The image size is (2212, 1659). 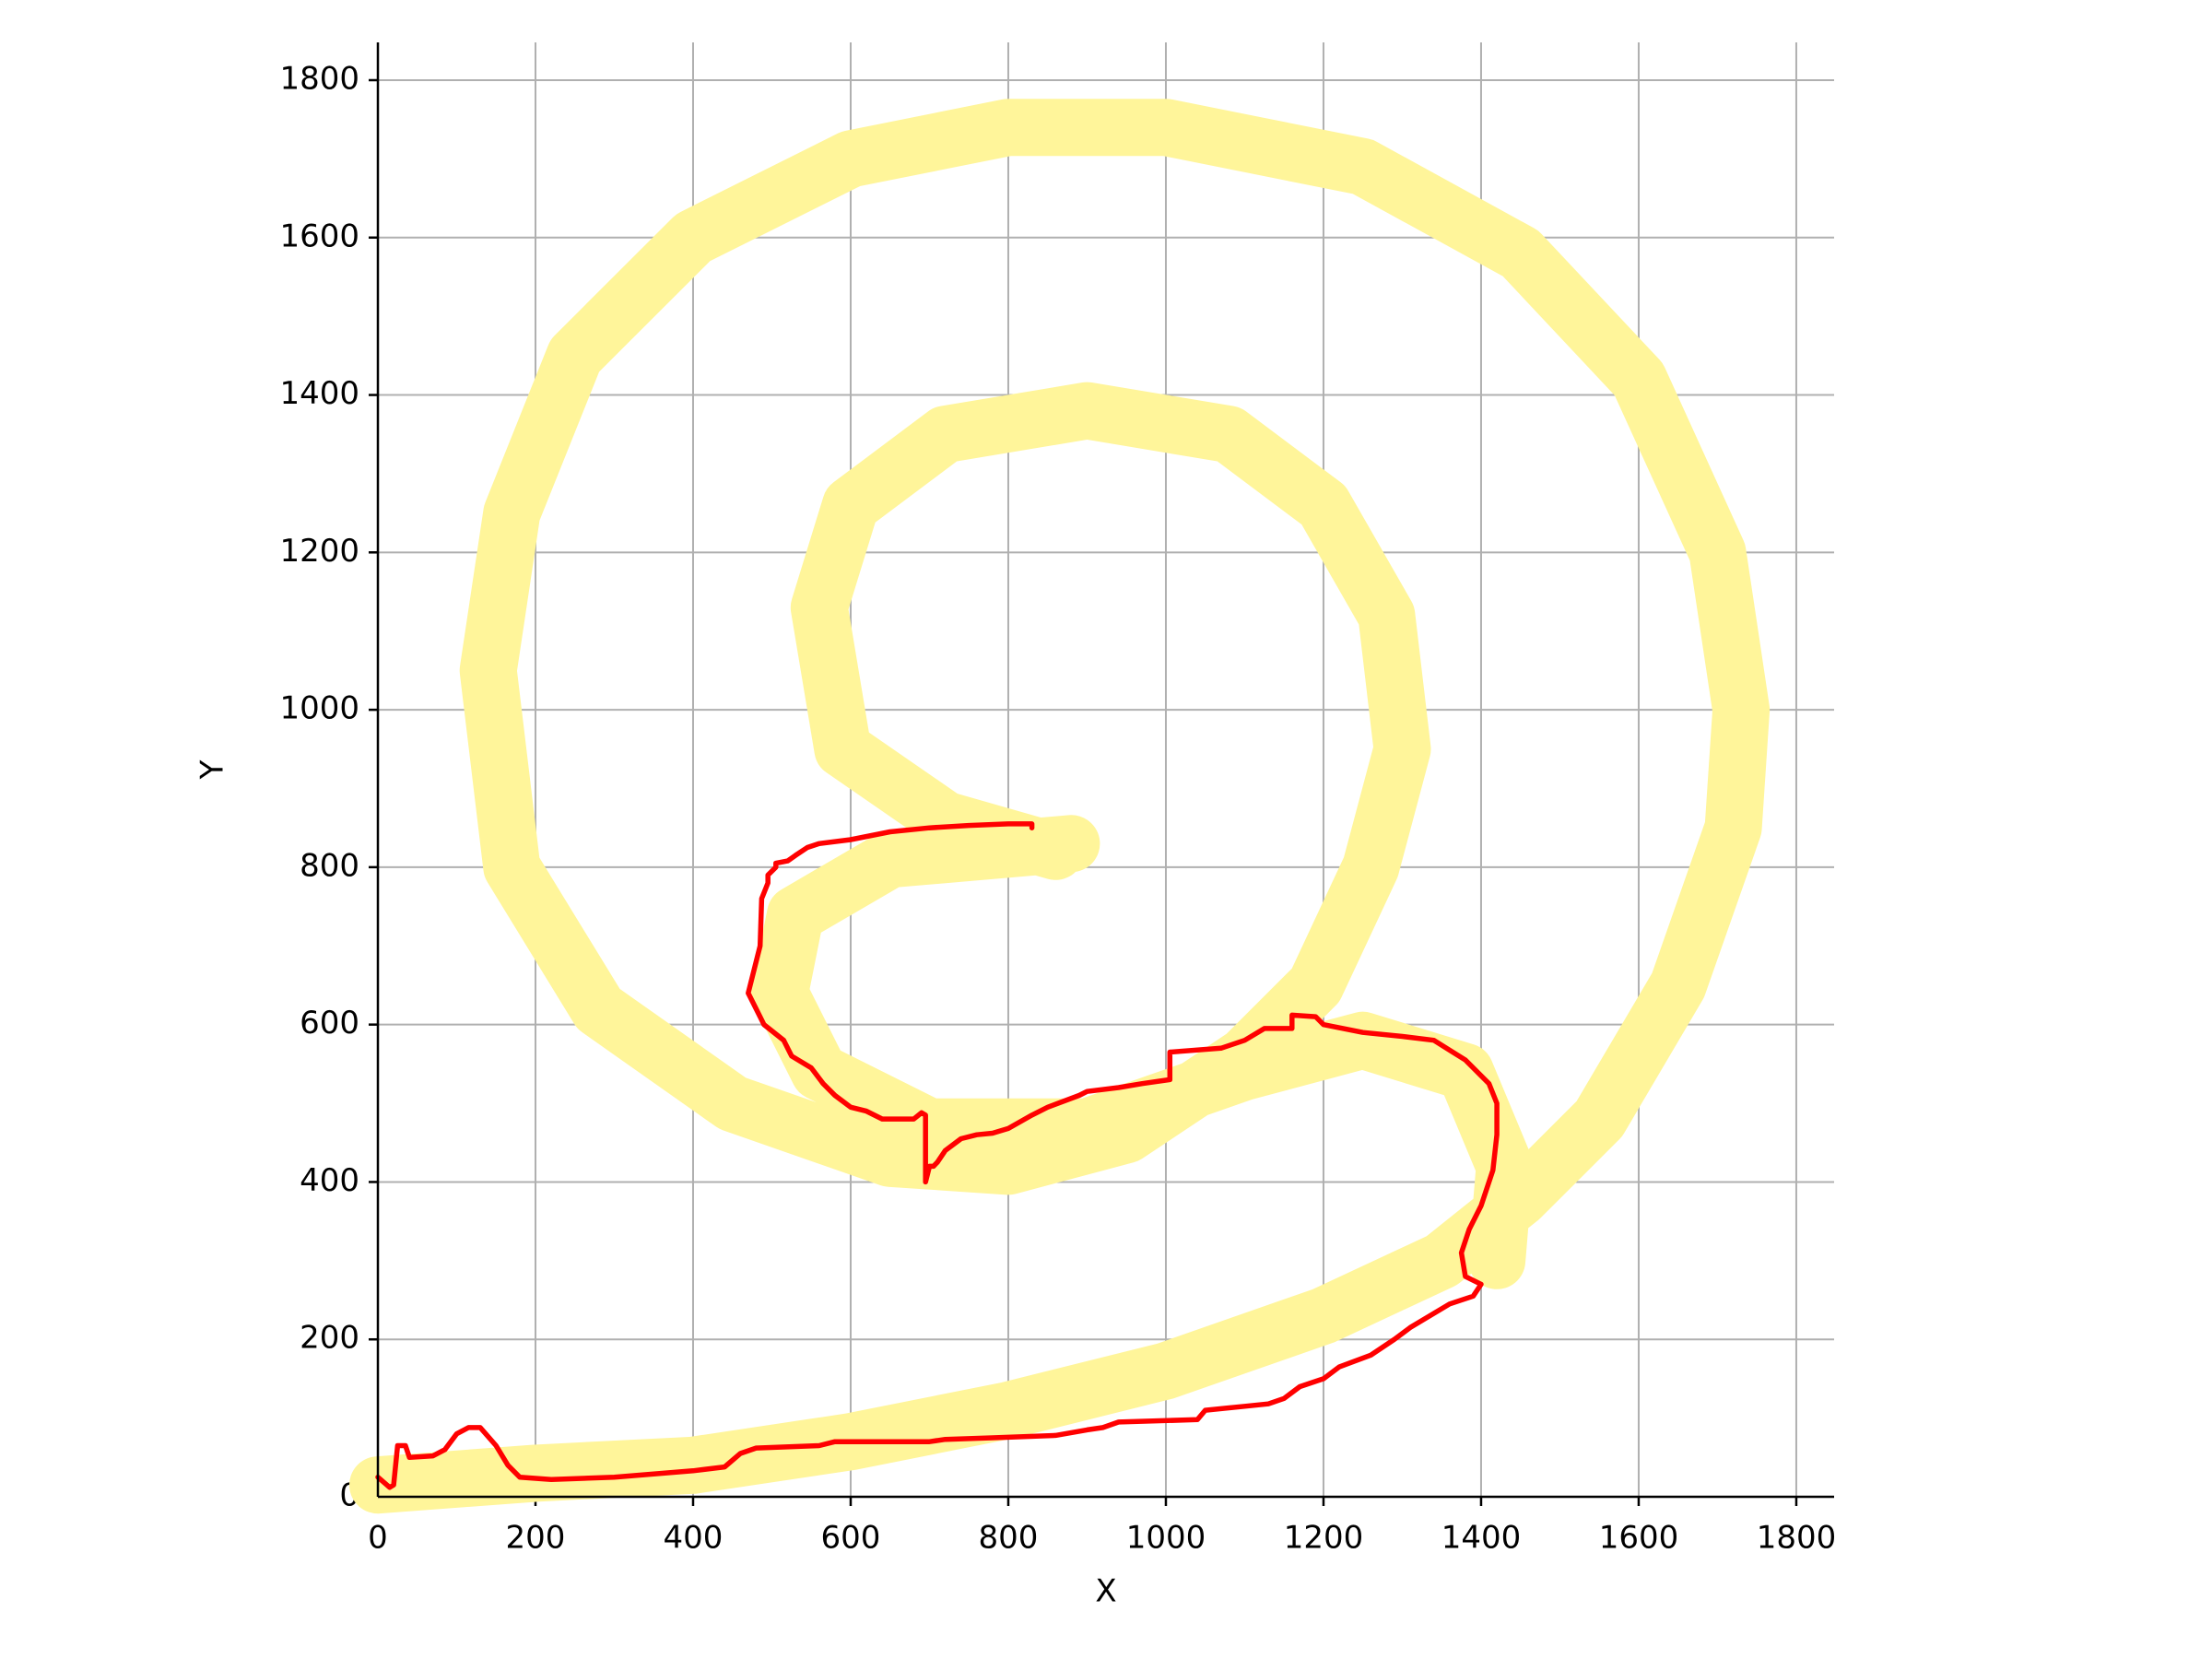 What do you see at coordinates (329, 865) in the screenshot?
I see `y-tick-label: 800` at bounding box center [329, 865].